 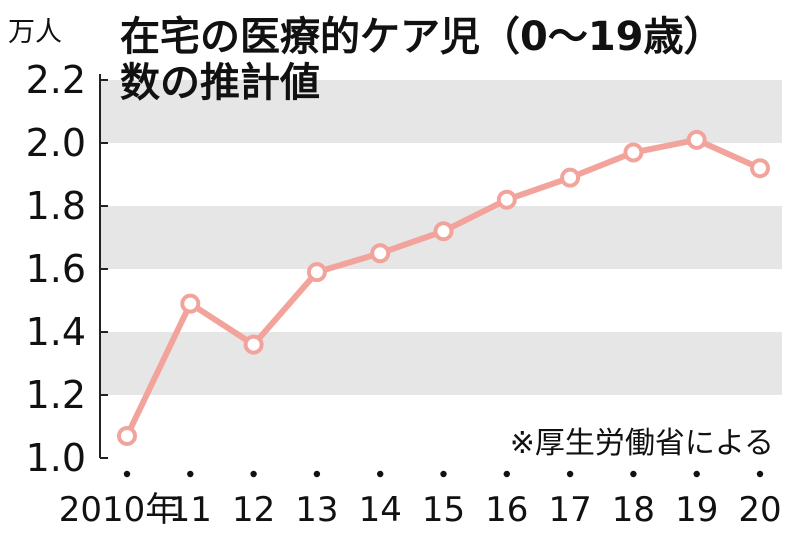 What do you see at coordinates (56, 458) in the screenshot?
I see `y-tick-label: 1.0` at bounding box center [56, 458].